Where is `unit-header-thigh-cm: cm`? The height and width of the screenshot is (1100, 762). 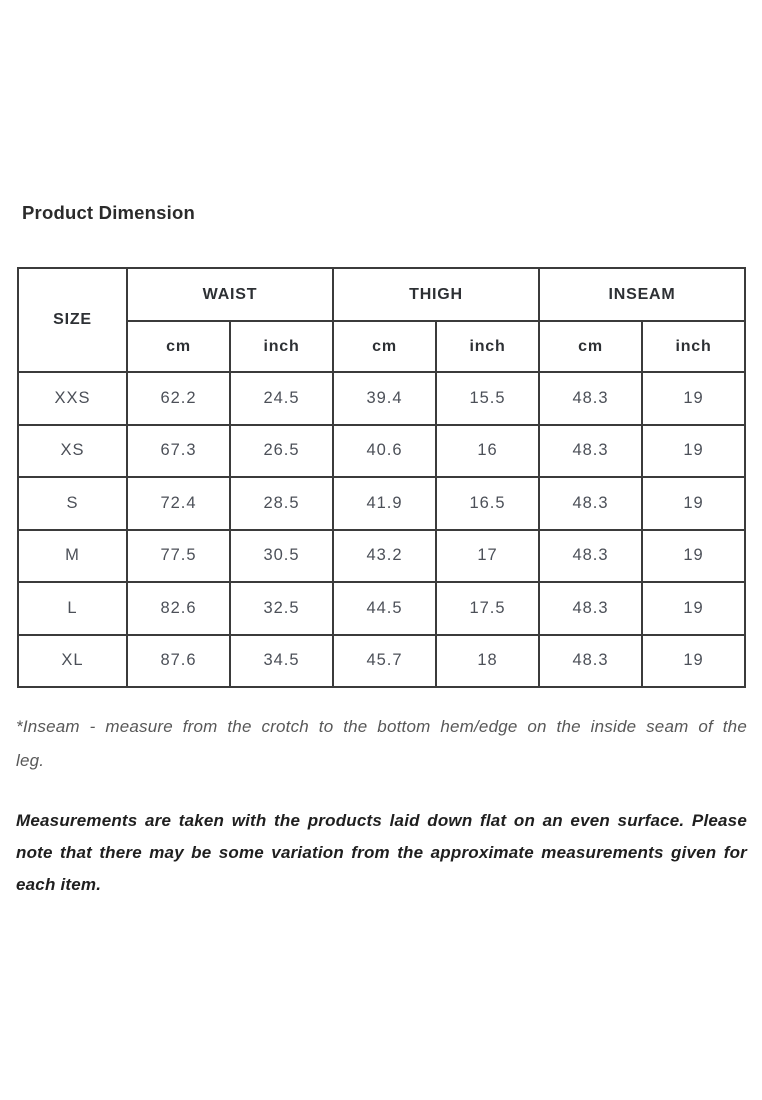 unit-header-thigh-cm: cm is located at coordinates (385, 346).